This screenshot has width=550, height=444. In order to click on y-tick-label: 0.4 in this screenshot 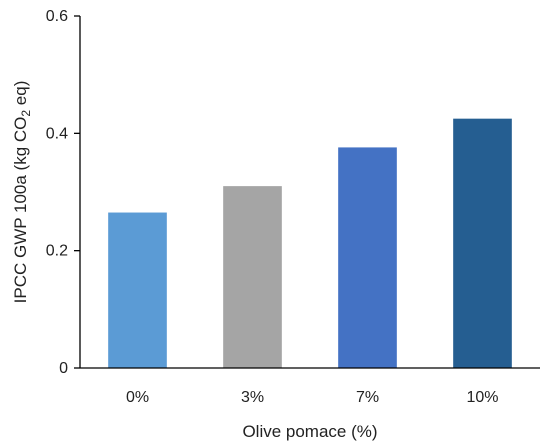, I will do `click(57, 133)`.